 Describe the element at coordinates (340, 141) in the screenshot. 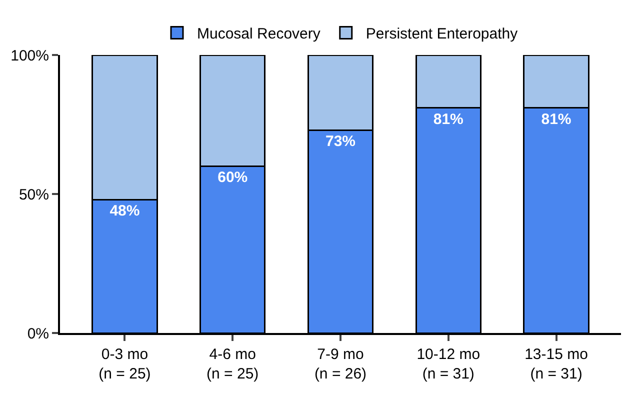

I see `data-label: 73%` at that location.